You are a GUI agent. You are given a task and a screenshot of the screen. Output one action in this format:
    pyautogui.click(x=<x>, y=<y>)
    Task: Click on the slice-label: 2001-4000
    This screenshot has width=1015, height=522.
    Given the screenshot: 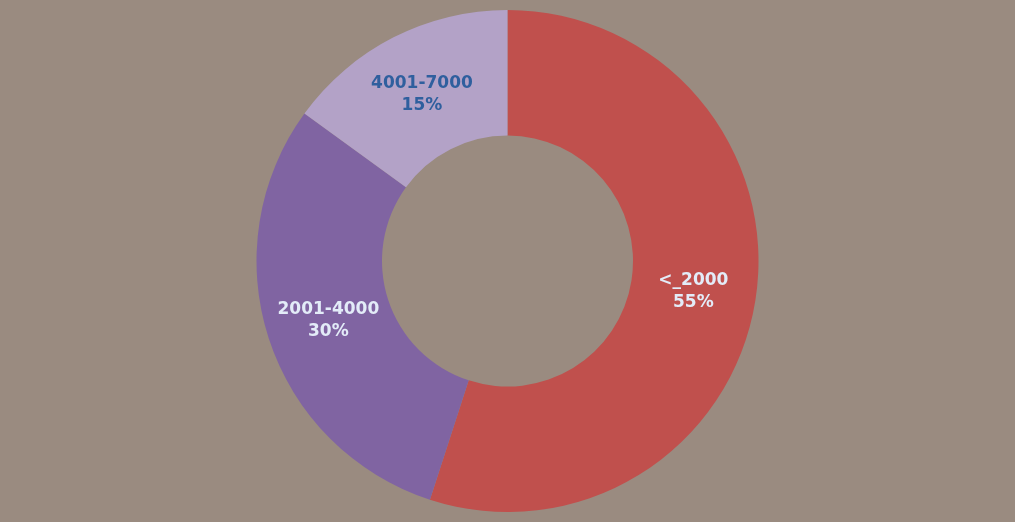 What is the action you would take?
    pyautogui.click(x=328, y=308)
    